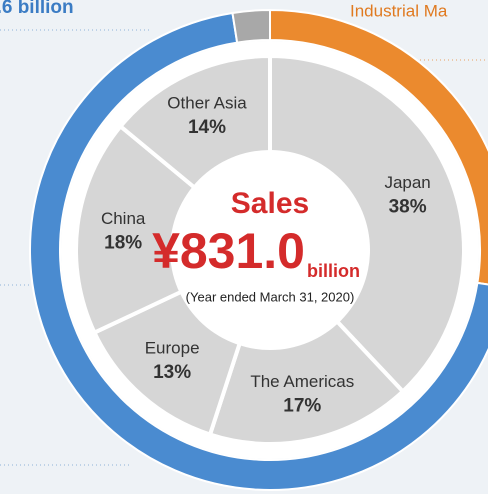  Describe the element at coordinates (37, 9) in the screenshot. I see `annotation: 0.6 billion` at that location.